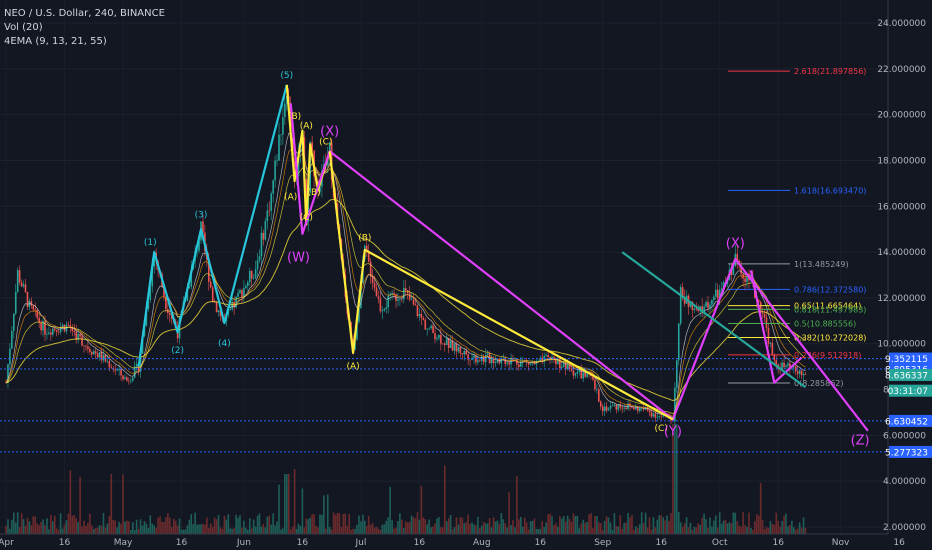 This screenshot has width=932, height=550. What do you see at coordinates (182, 543) in the screenshot?
I see `time-tick-label: 16` at bounding box center [182, 543].